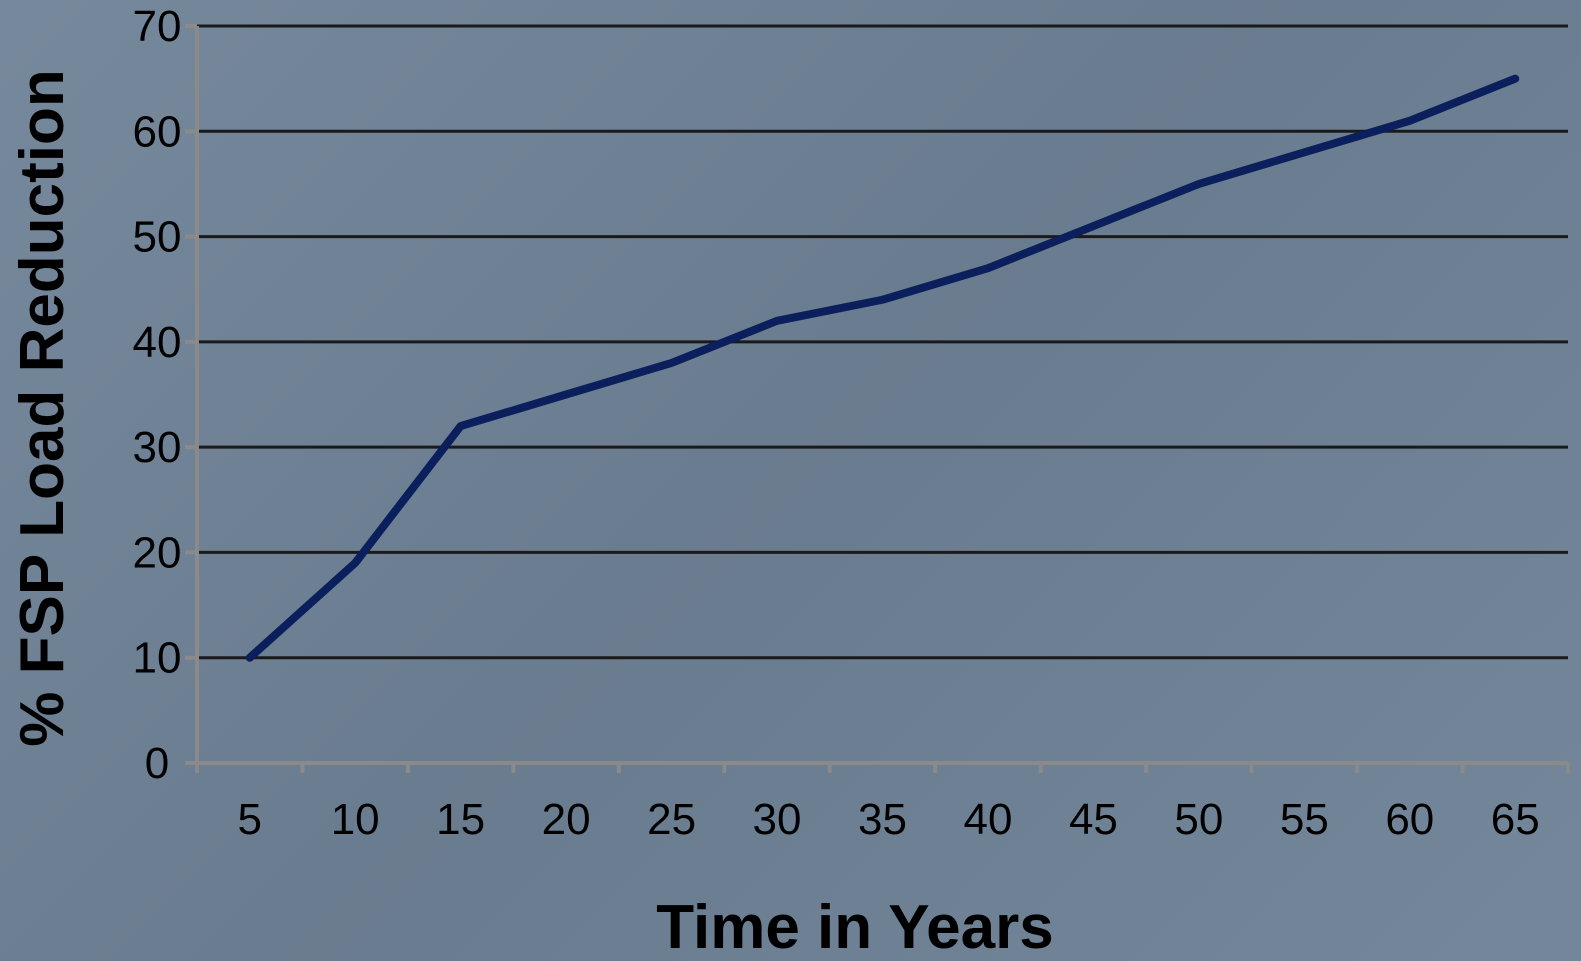 The height and width of the screenshot is (961, 1581). Describe the element at coordinates (671, 819) in the screenshot. I see `x-tick-label: 25` at that location.